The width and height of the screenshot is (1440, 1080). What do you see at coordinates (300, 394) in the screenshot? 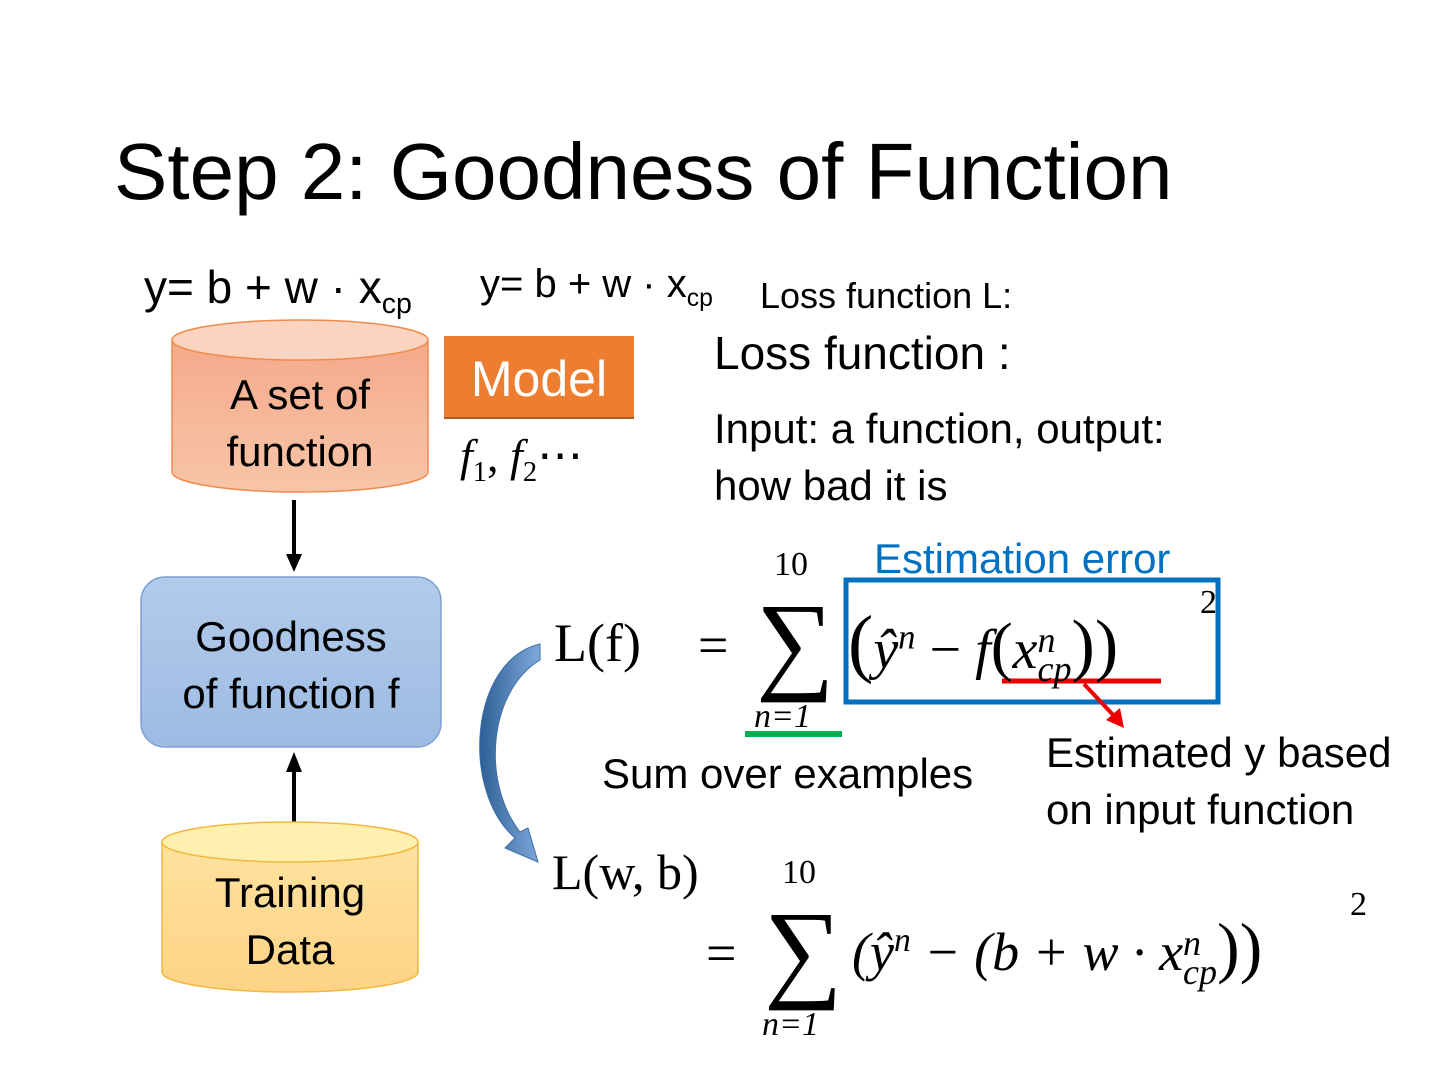
I see `label-line: A set of` at bounding box center [300, 394].